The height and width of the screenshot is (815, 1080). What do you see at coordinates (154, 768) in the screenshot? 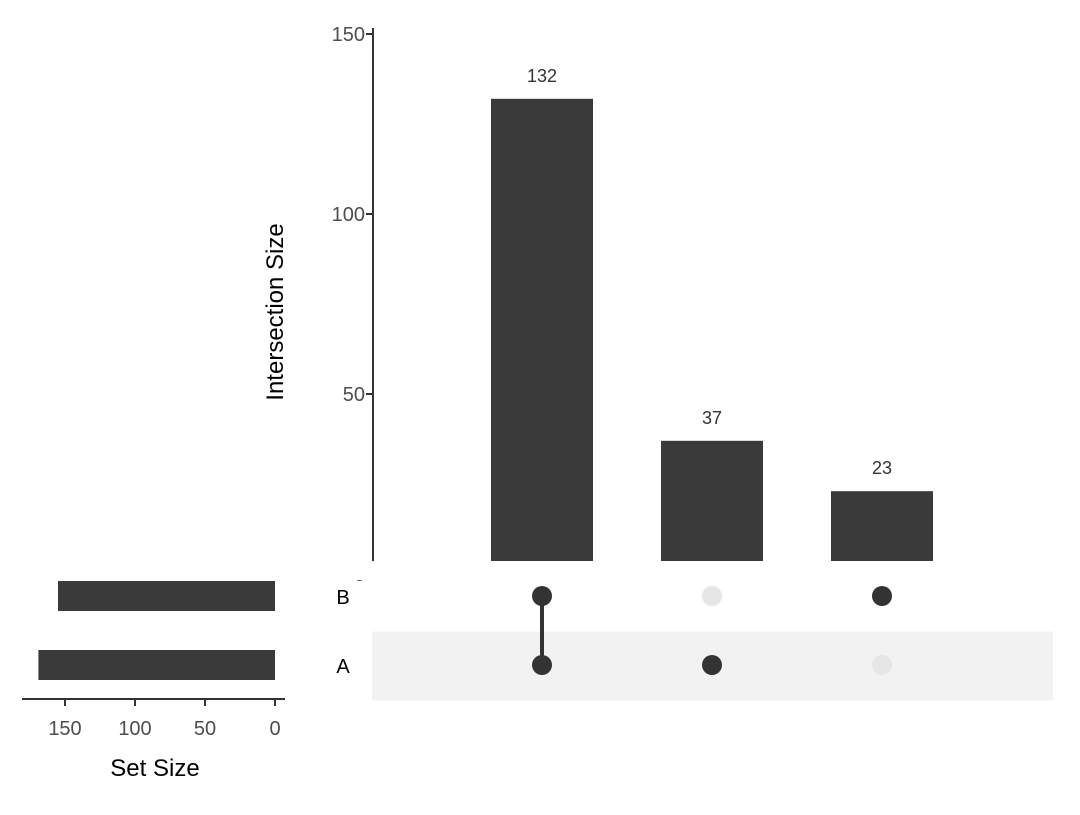
I see `set-size-x-axis-title: Set Size` at bounding box center [154, 768].